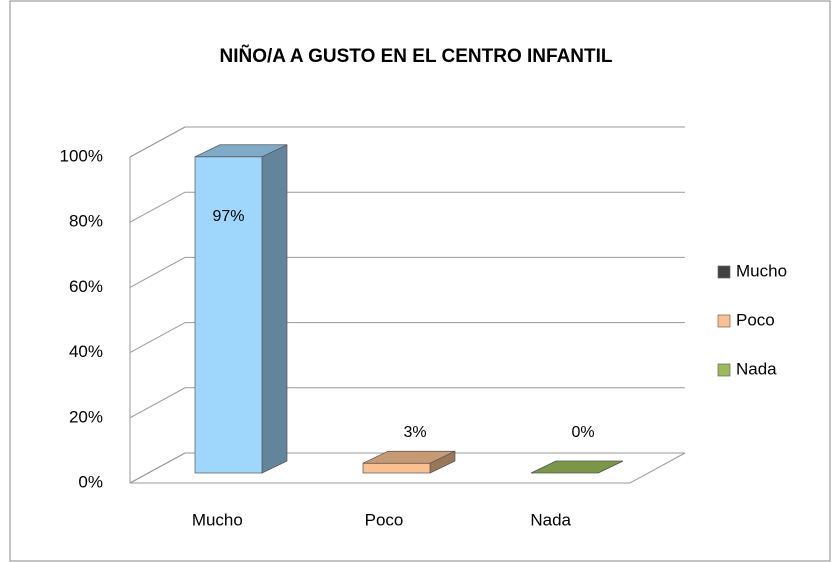 Image resolution: width=832 pixels, height=562 pixels. What do you see at coordinates (86, 351) in the screenshot?
I see `y-tick-label: 40%` at bounding box center [86, 351].